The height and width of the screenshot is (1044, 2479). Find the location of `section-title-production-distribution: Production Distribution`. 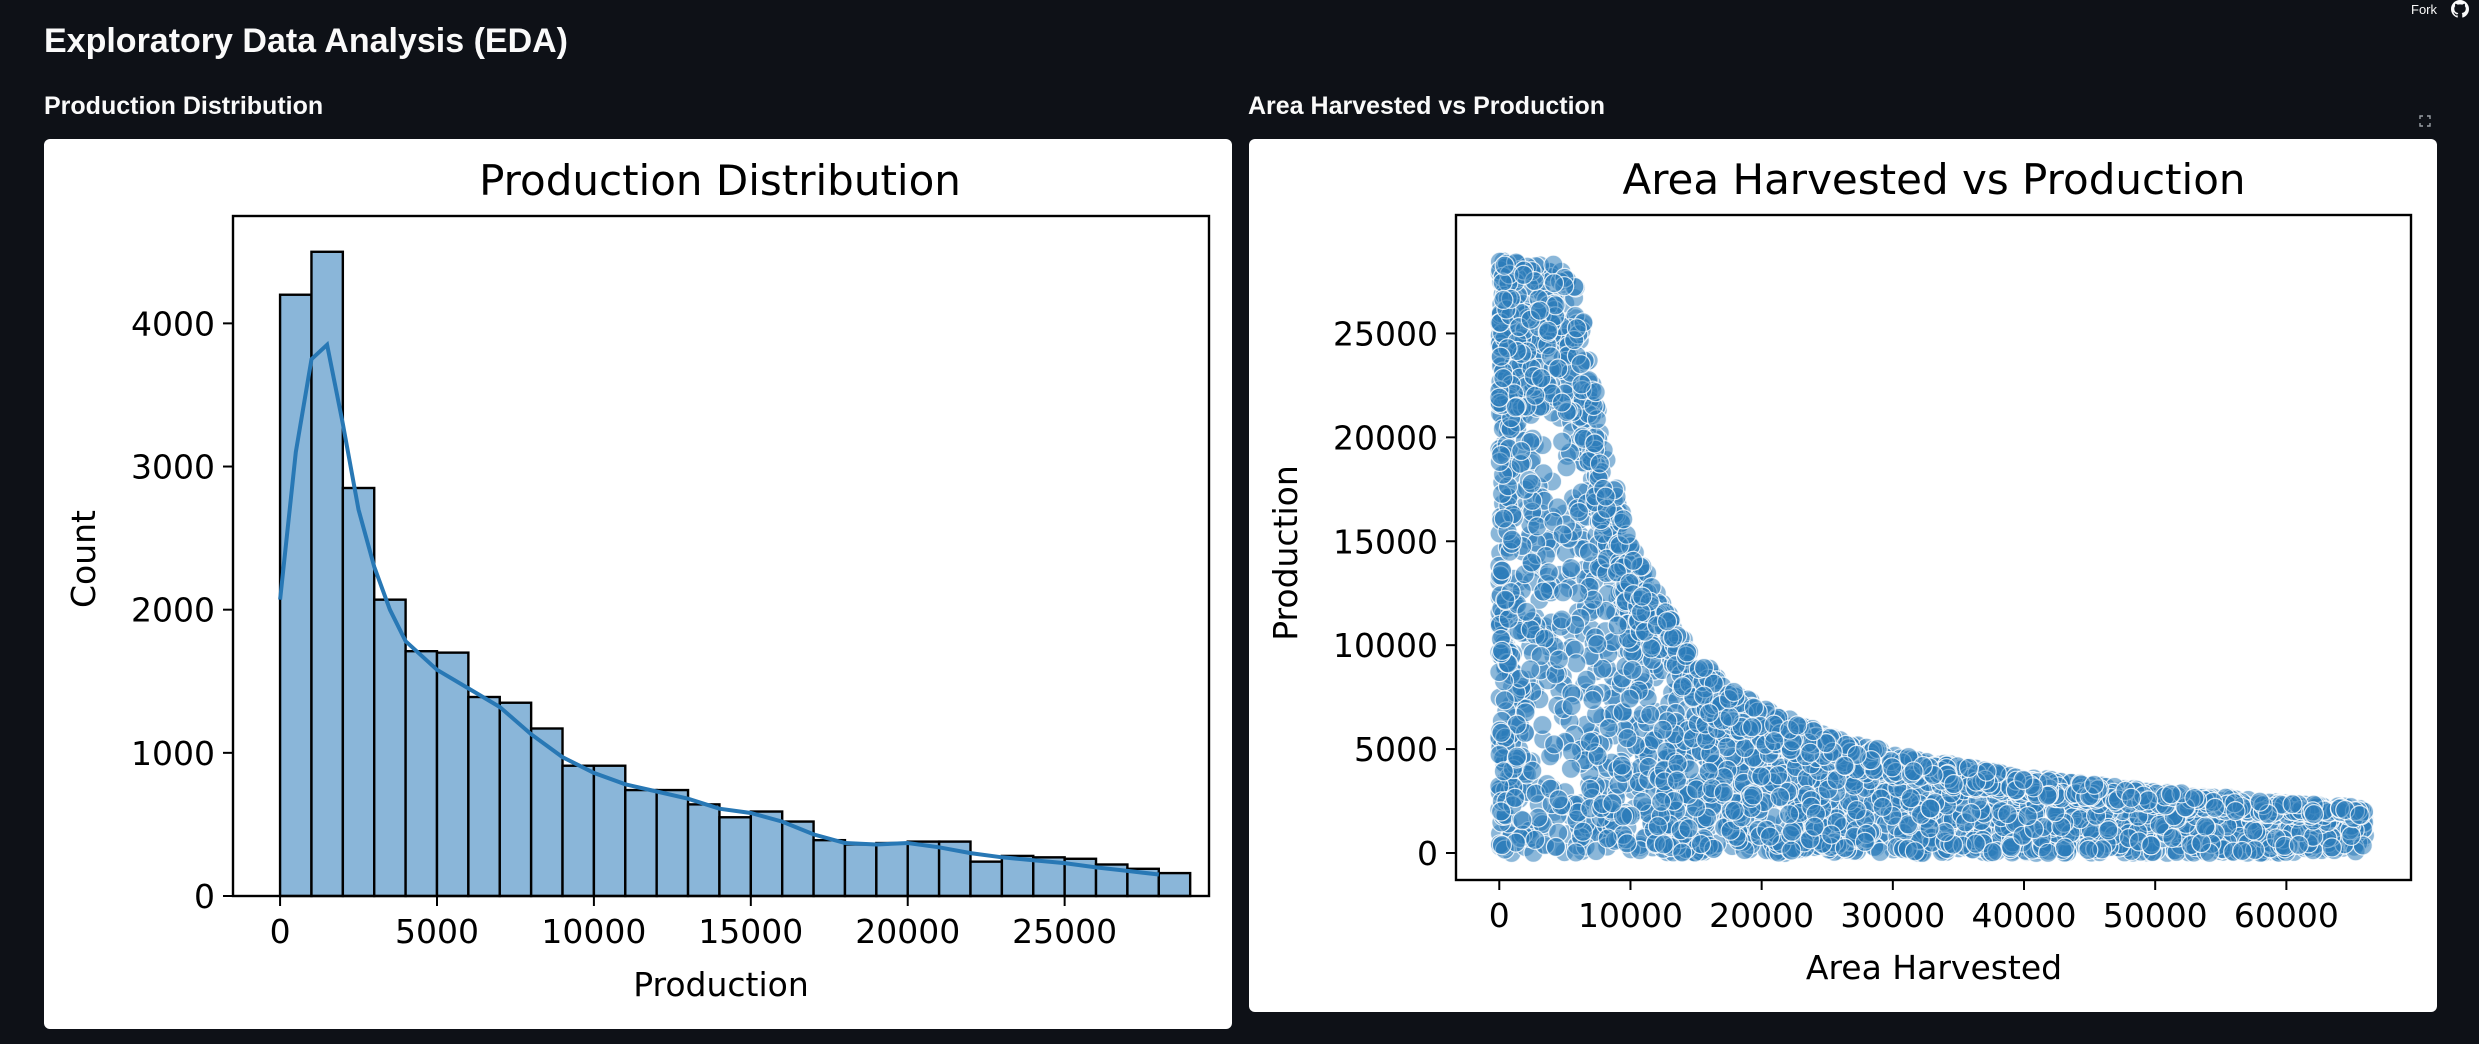

section-title-production-distribution: Production Distribution is located at coordinates (184, 106).